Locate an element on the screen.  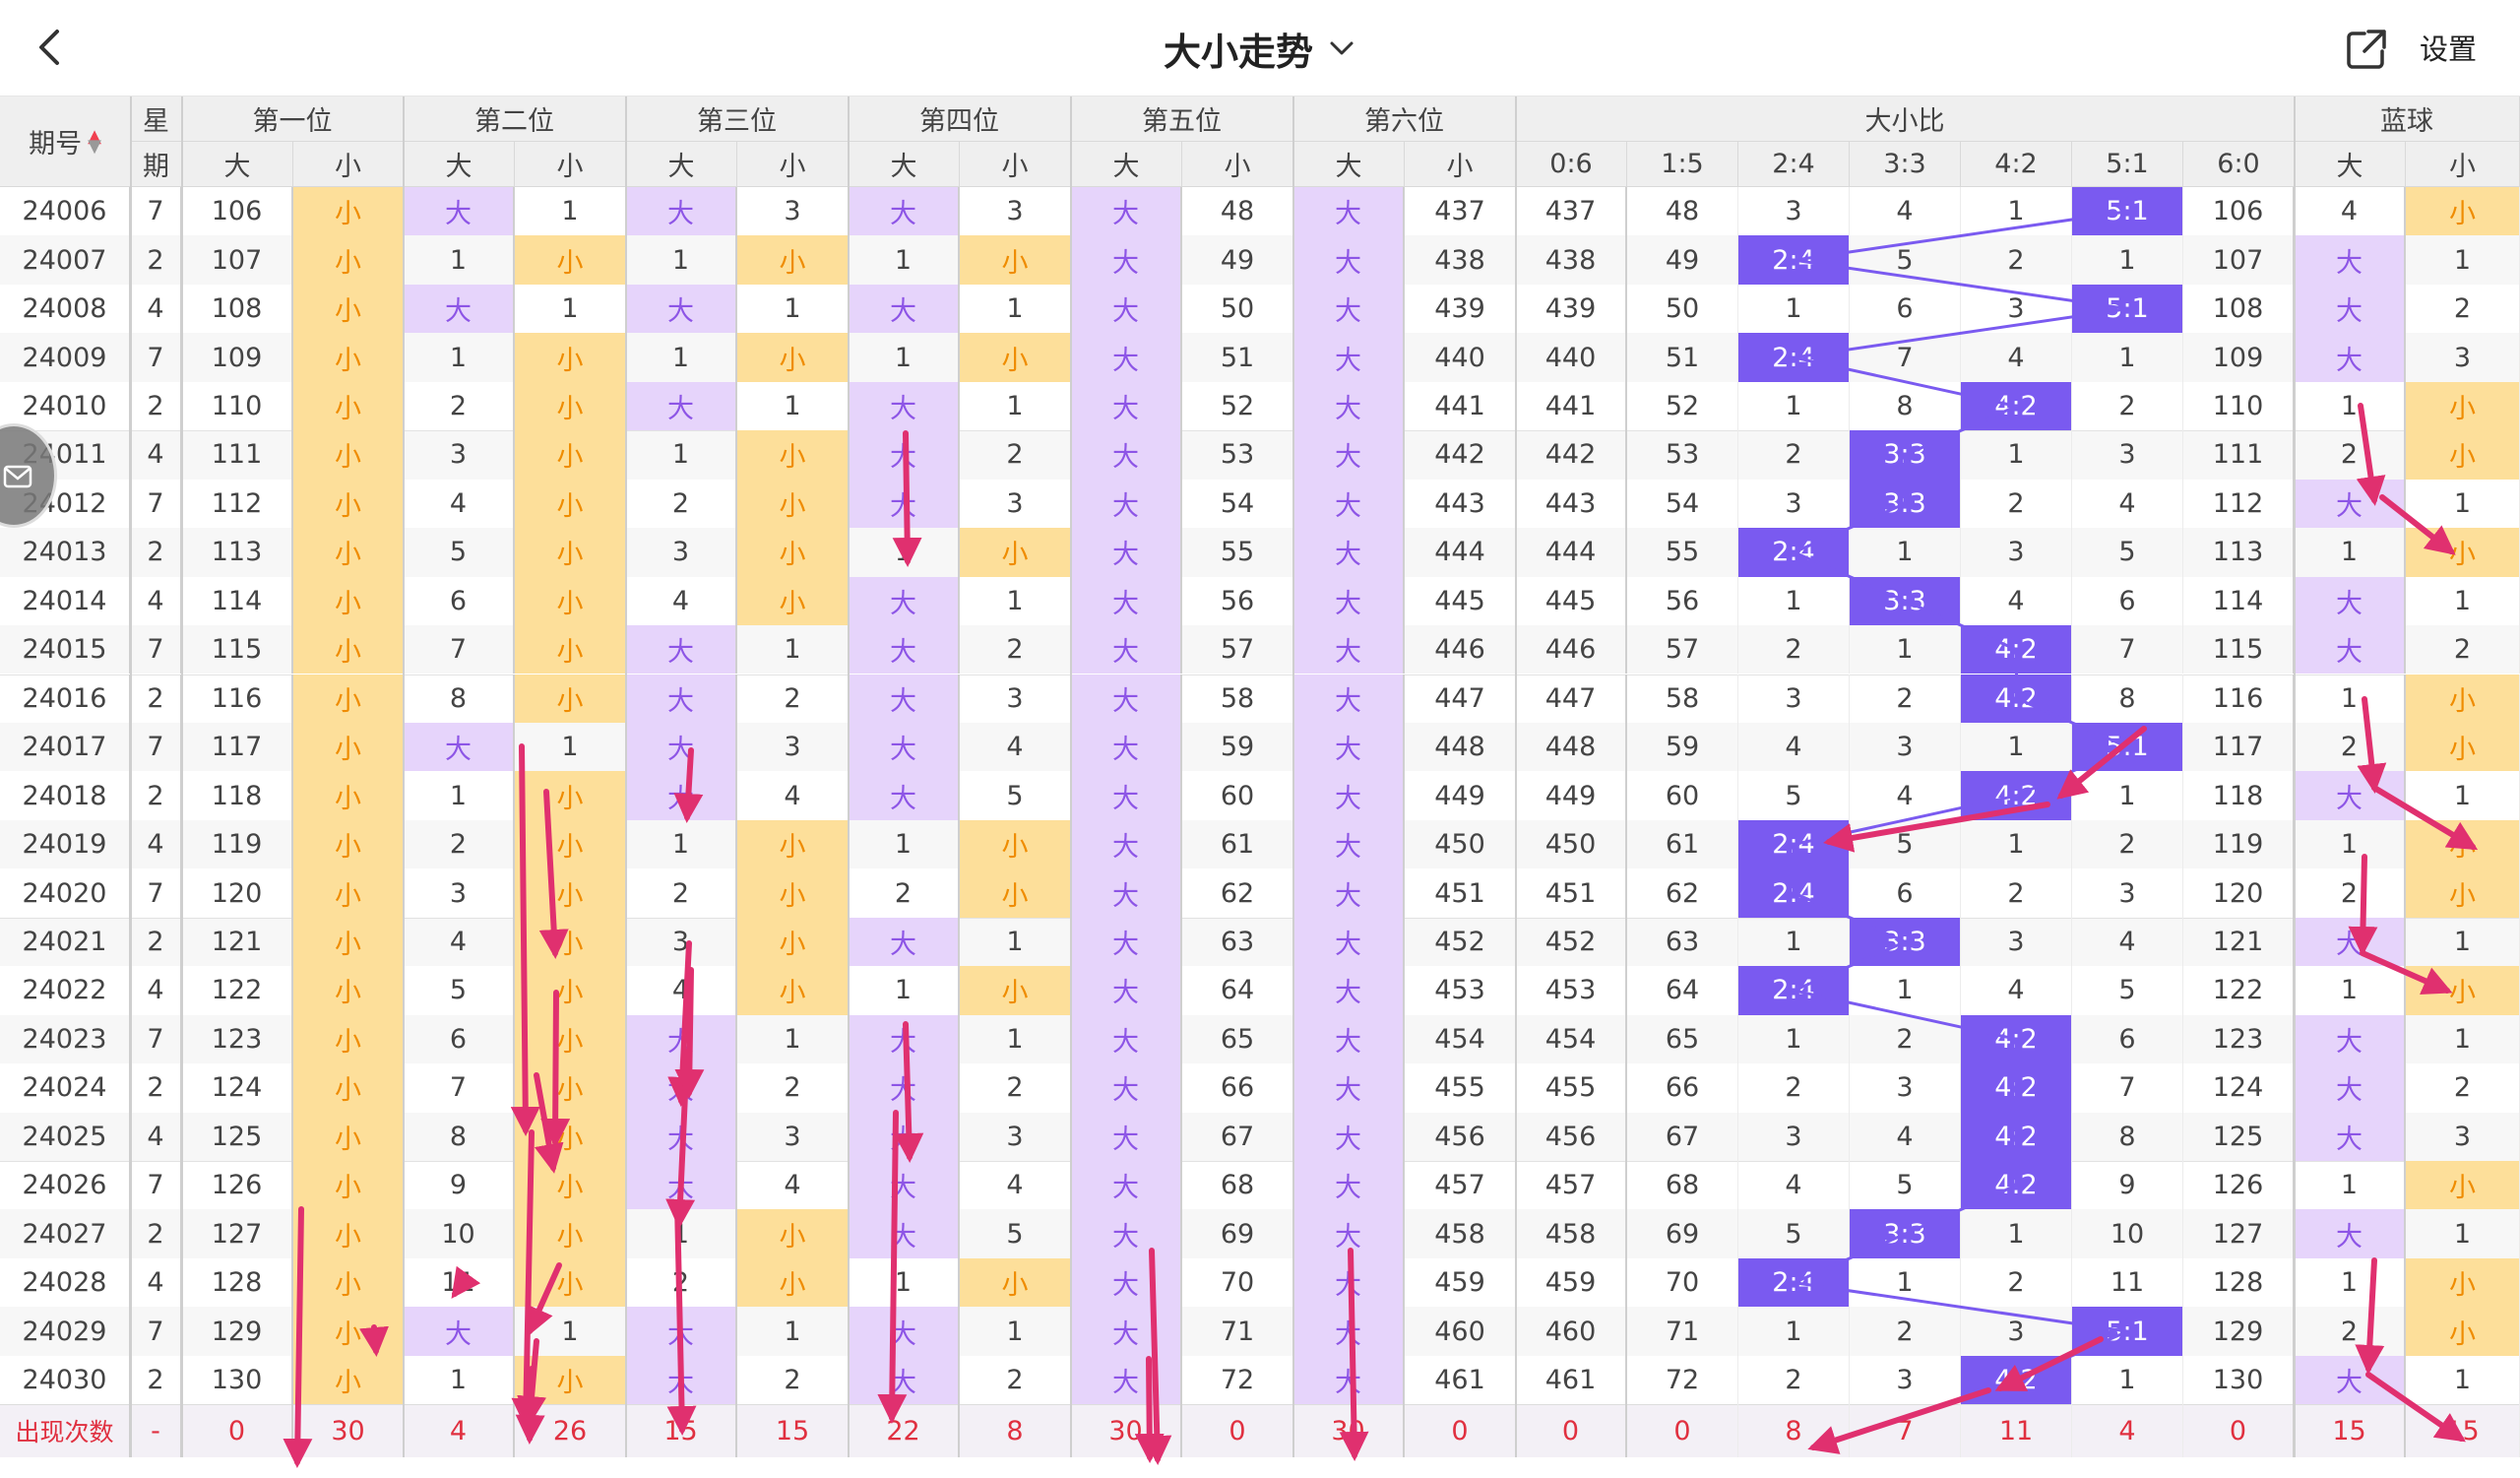
footer-count: 4 is located at coordinates (2127, 1431).